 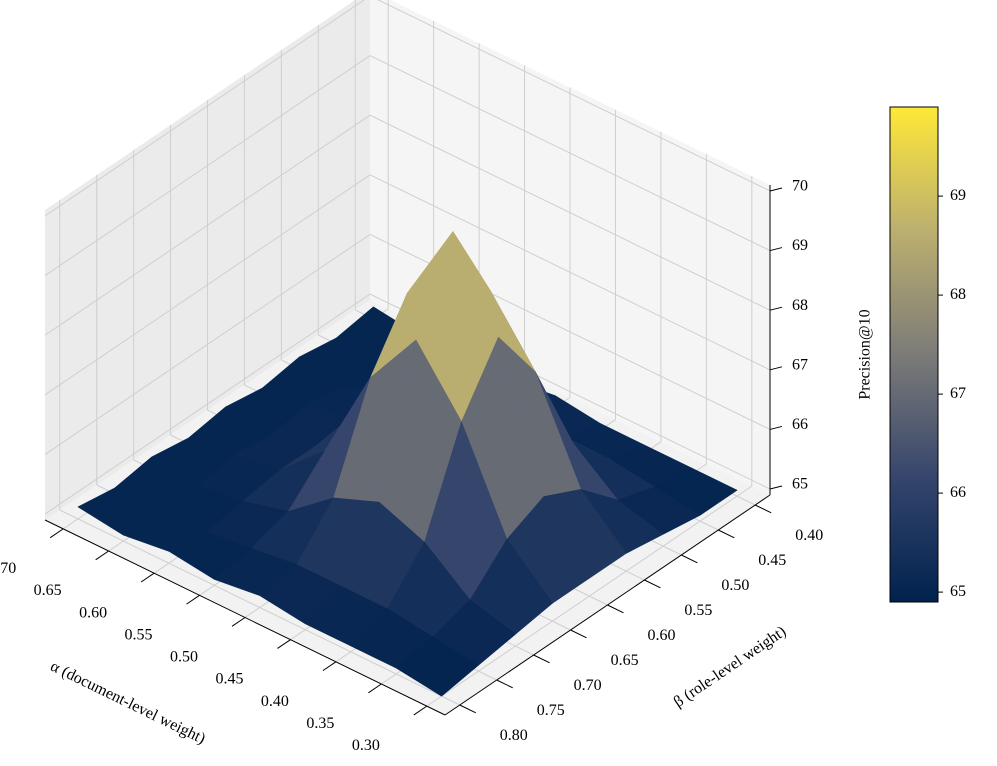 What do you see at coordinates (958, 393) in the screenshot?
I see `colorbar-tick-label: 67` at bounding box center [958, 393].